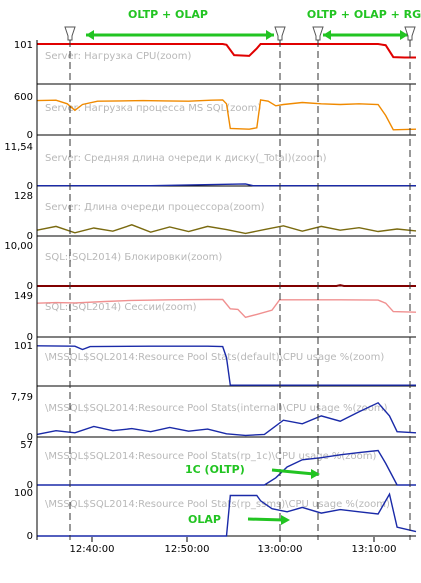 This screenshot has width=421, height=583. Describe the element at coordinates (30, 236) in the screenshot. I see `ymin-label-proc: 0` at that location.